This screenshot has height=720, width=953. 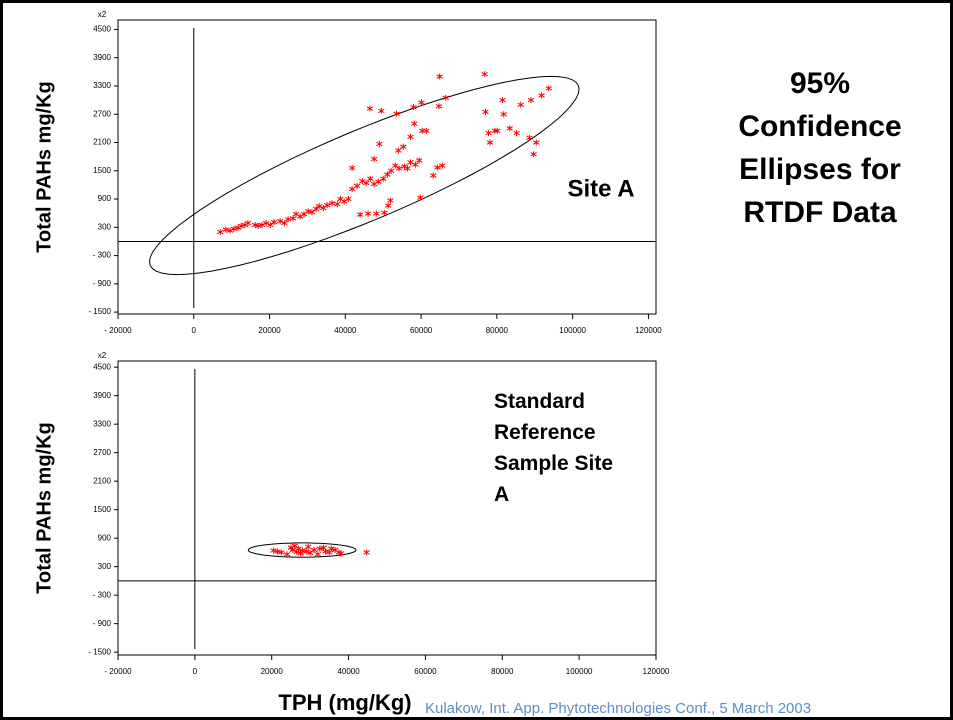 I want to click on x-axis-label: TPH (mg/Kg), so click(x=344, y=702).